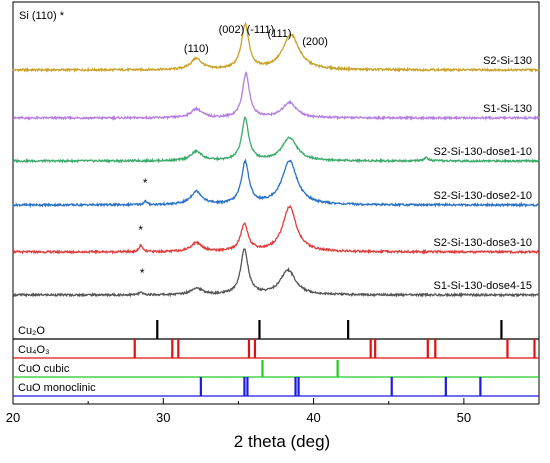  I want to click on peak-label: (110), so click(196, 49).